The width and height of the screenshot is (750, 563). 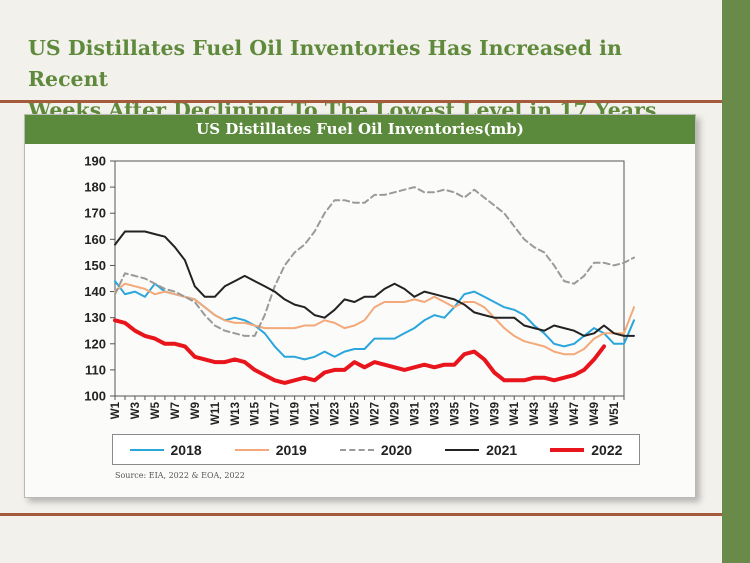 I want to click on y-tick-label: 190, so click(x=95, y=161).